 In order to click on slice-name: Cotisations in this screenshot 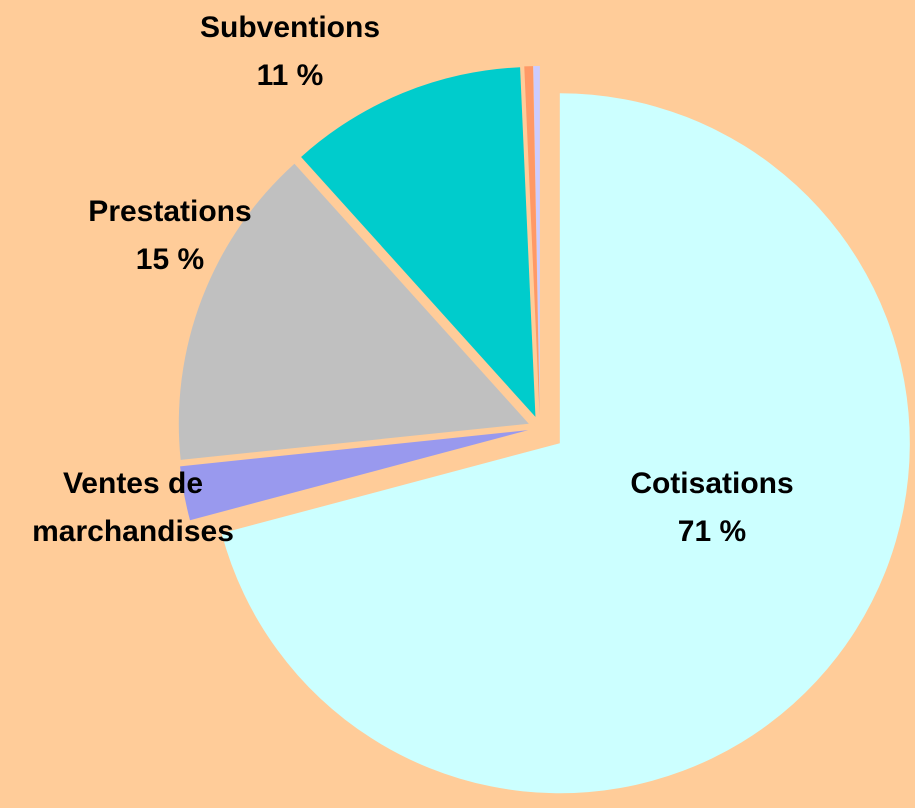, I will do `click(712, 483)`.